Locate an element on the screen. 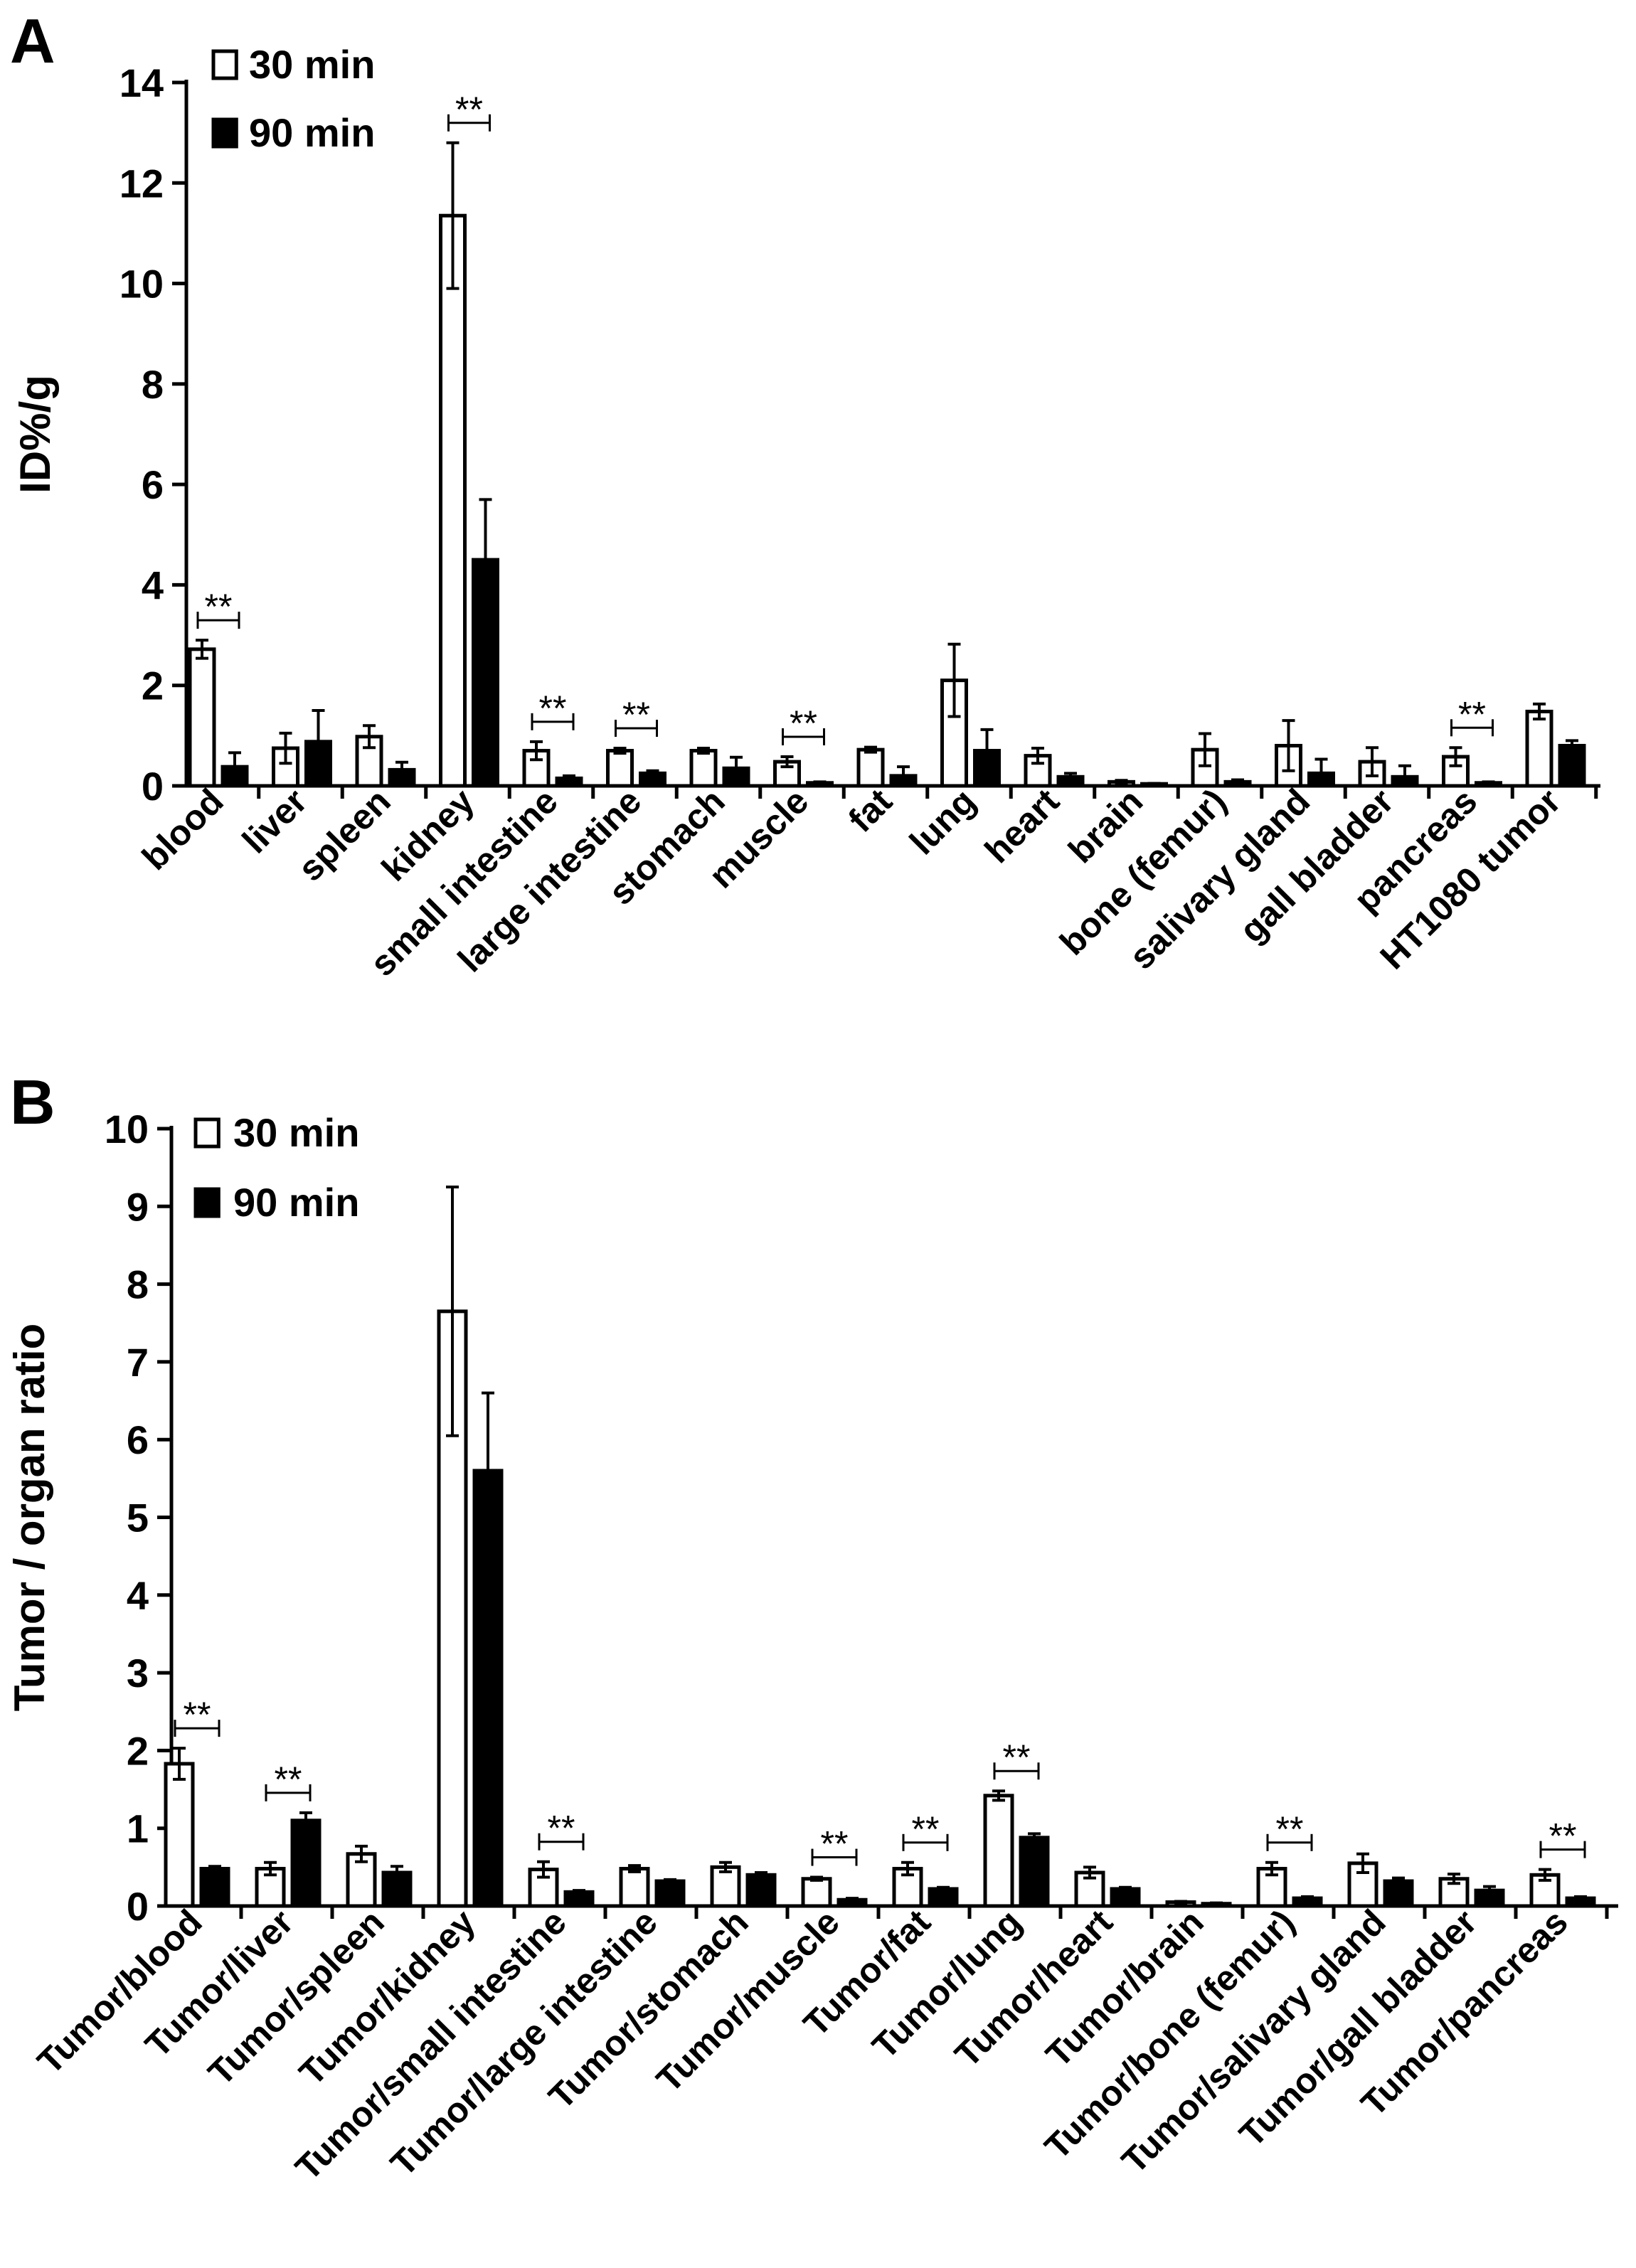 The height and width of the screenshot is (2268, 1636). y-tick-label: 12 is located at coordinates (141, 183).